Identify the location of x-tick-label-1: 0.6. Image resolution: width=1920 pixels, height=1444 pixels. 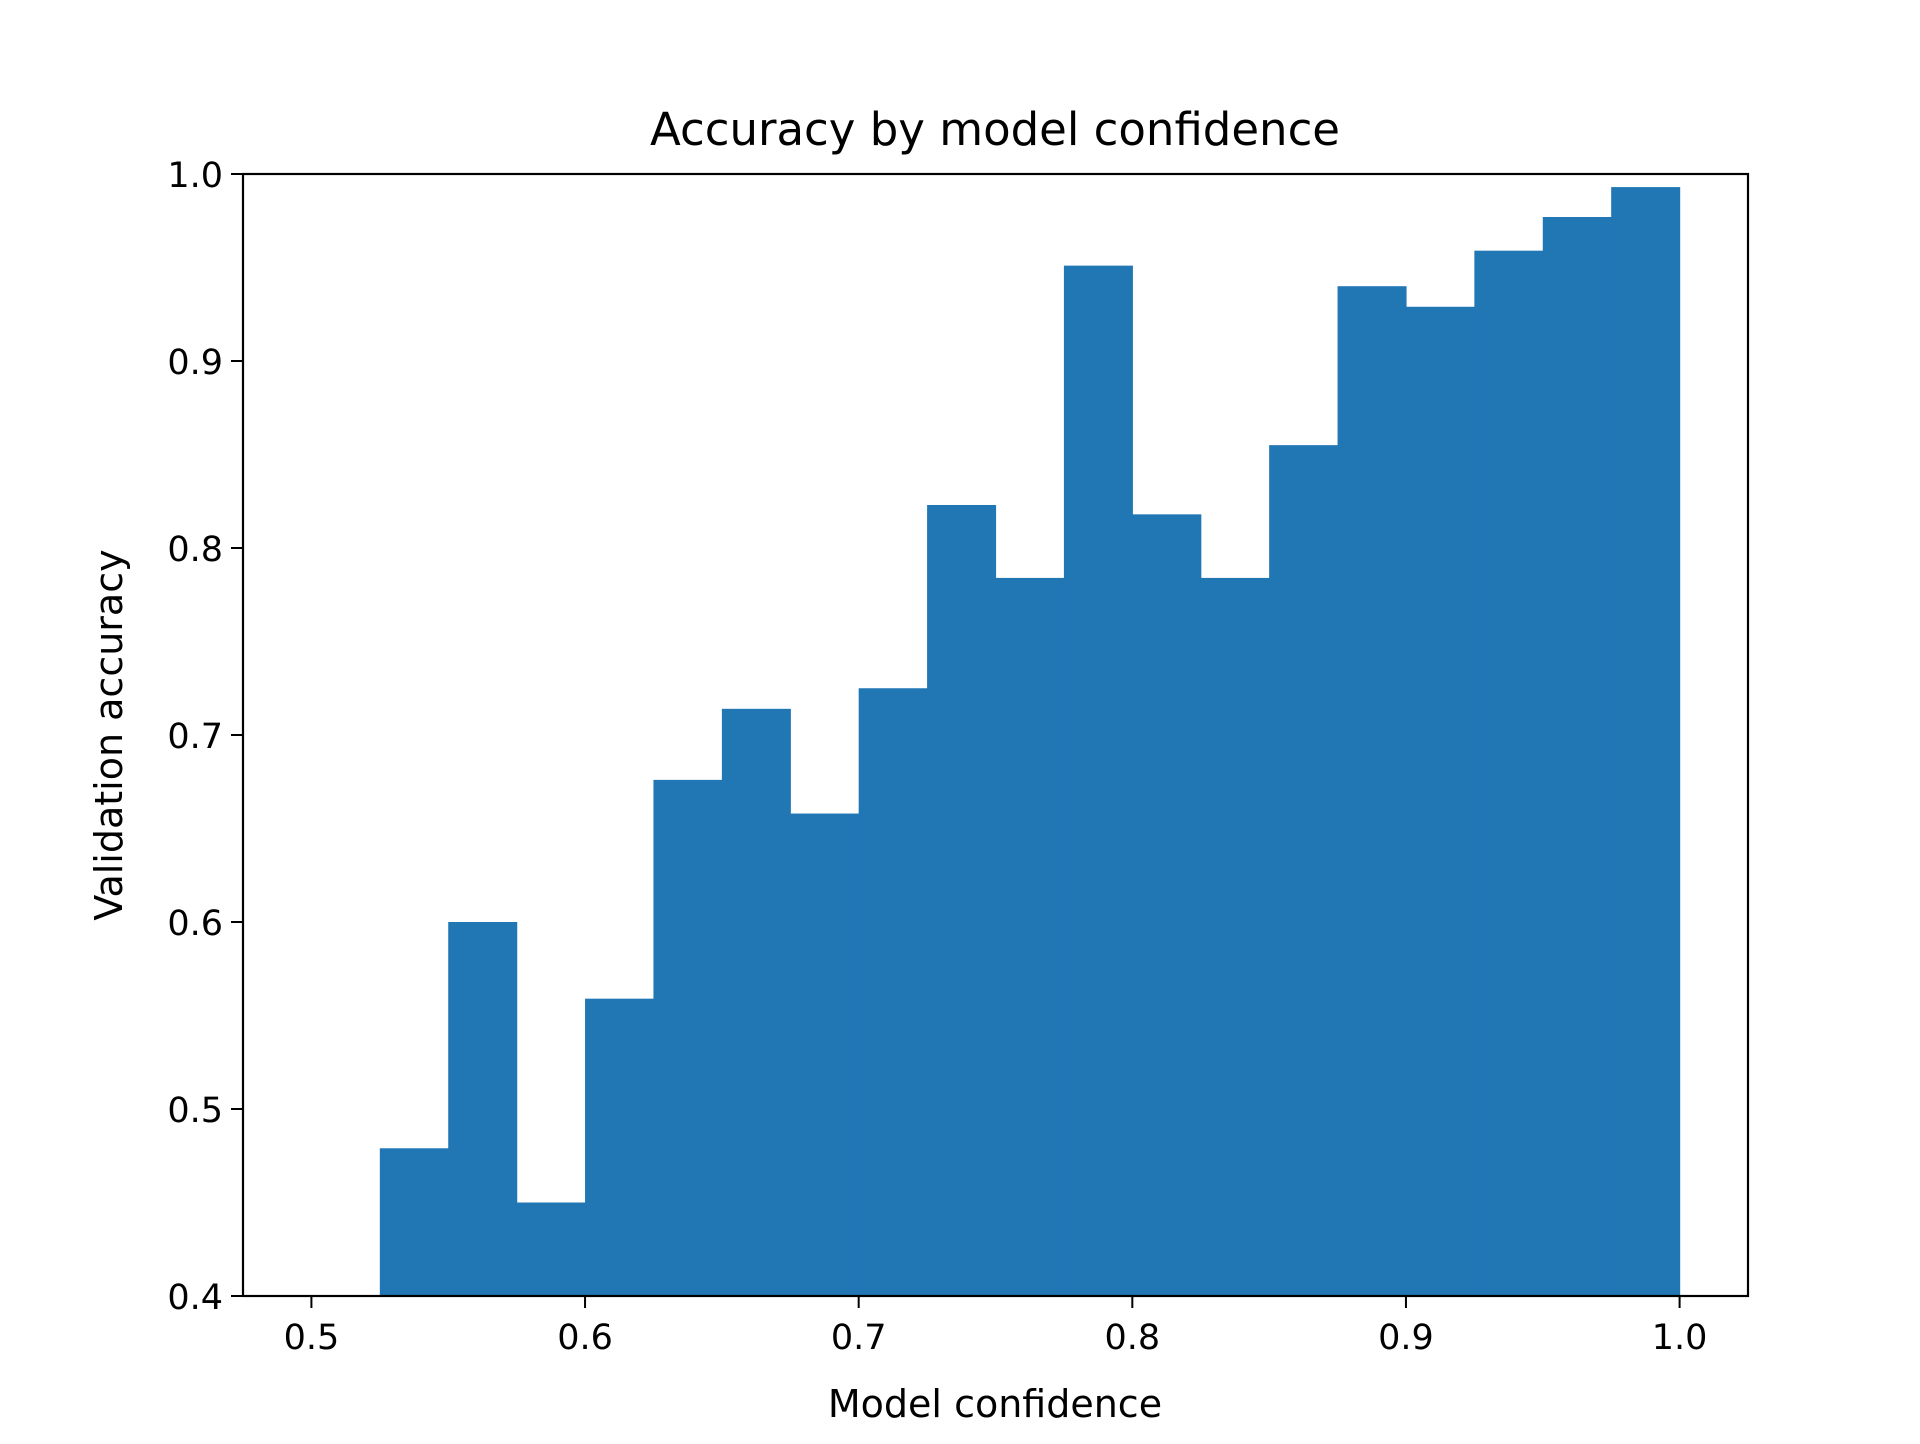
(585, 1338).